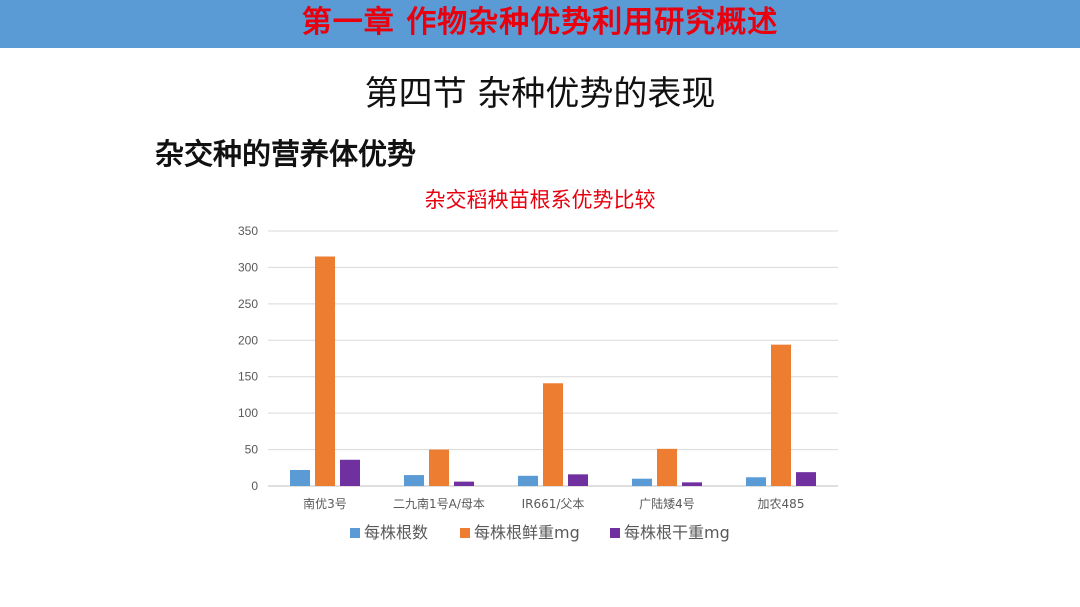  What do you see at coordinates (540, 200) in the screenshot?
I see `chart-title: 杂交稻秧苗根系优势比较` at bounding box center [540, 200].